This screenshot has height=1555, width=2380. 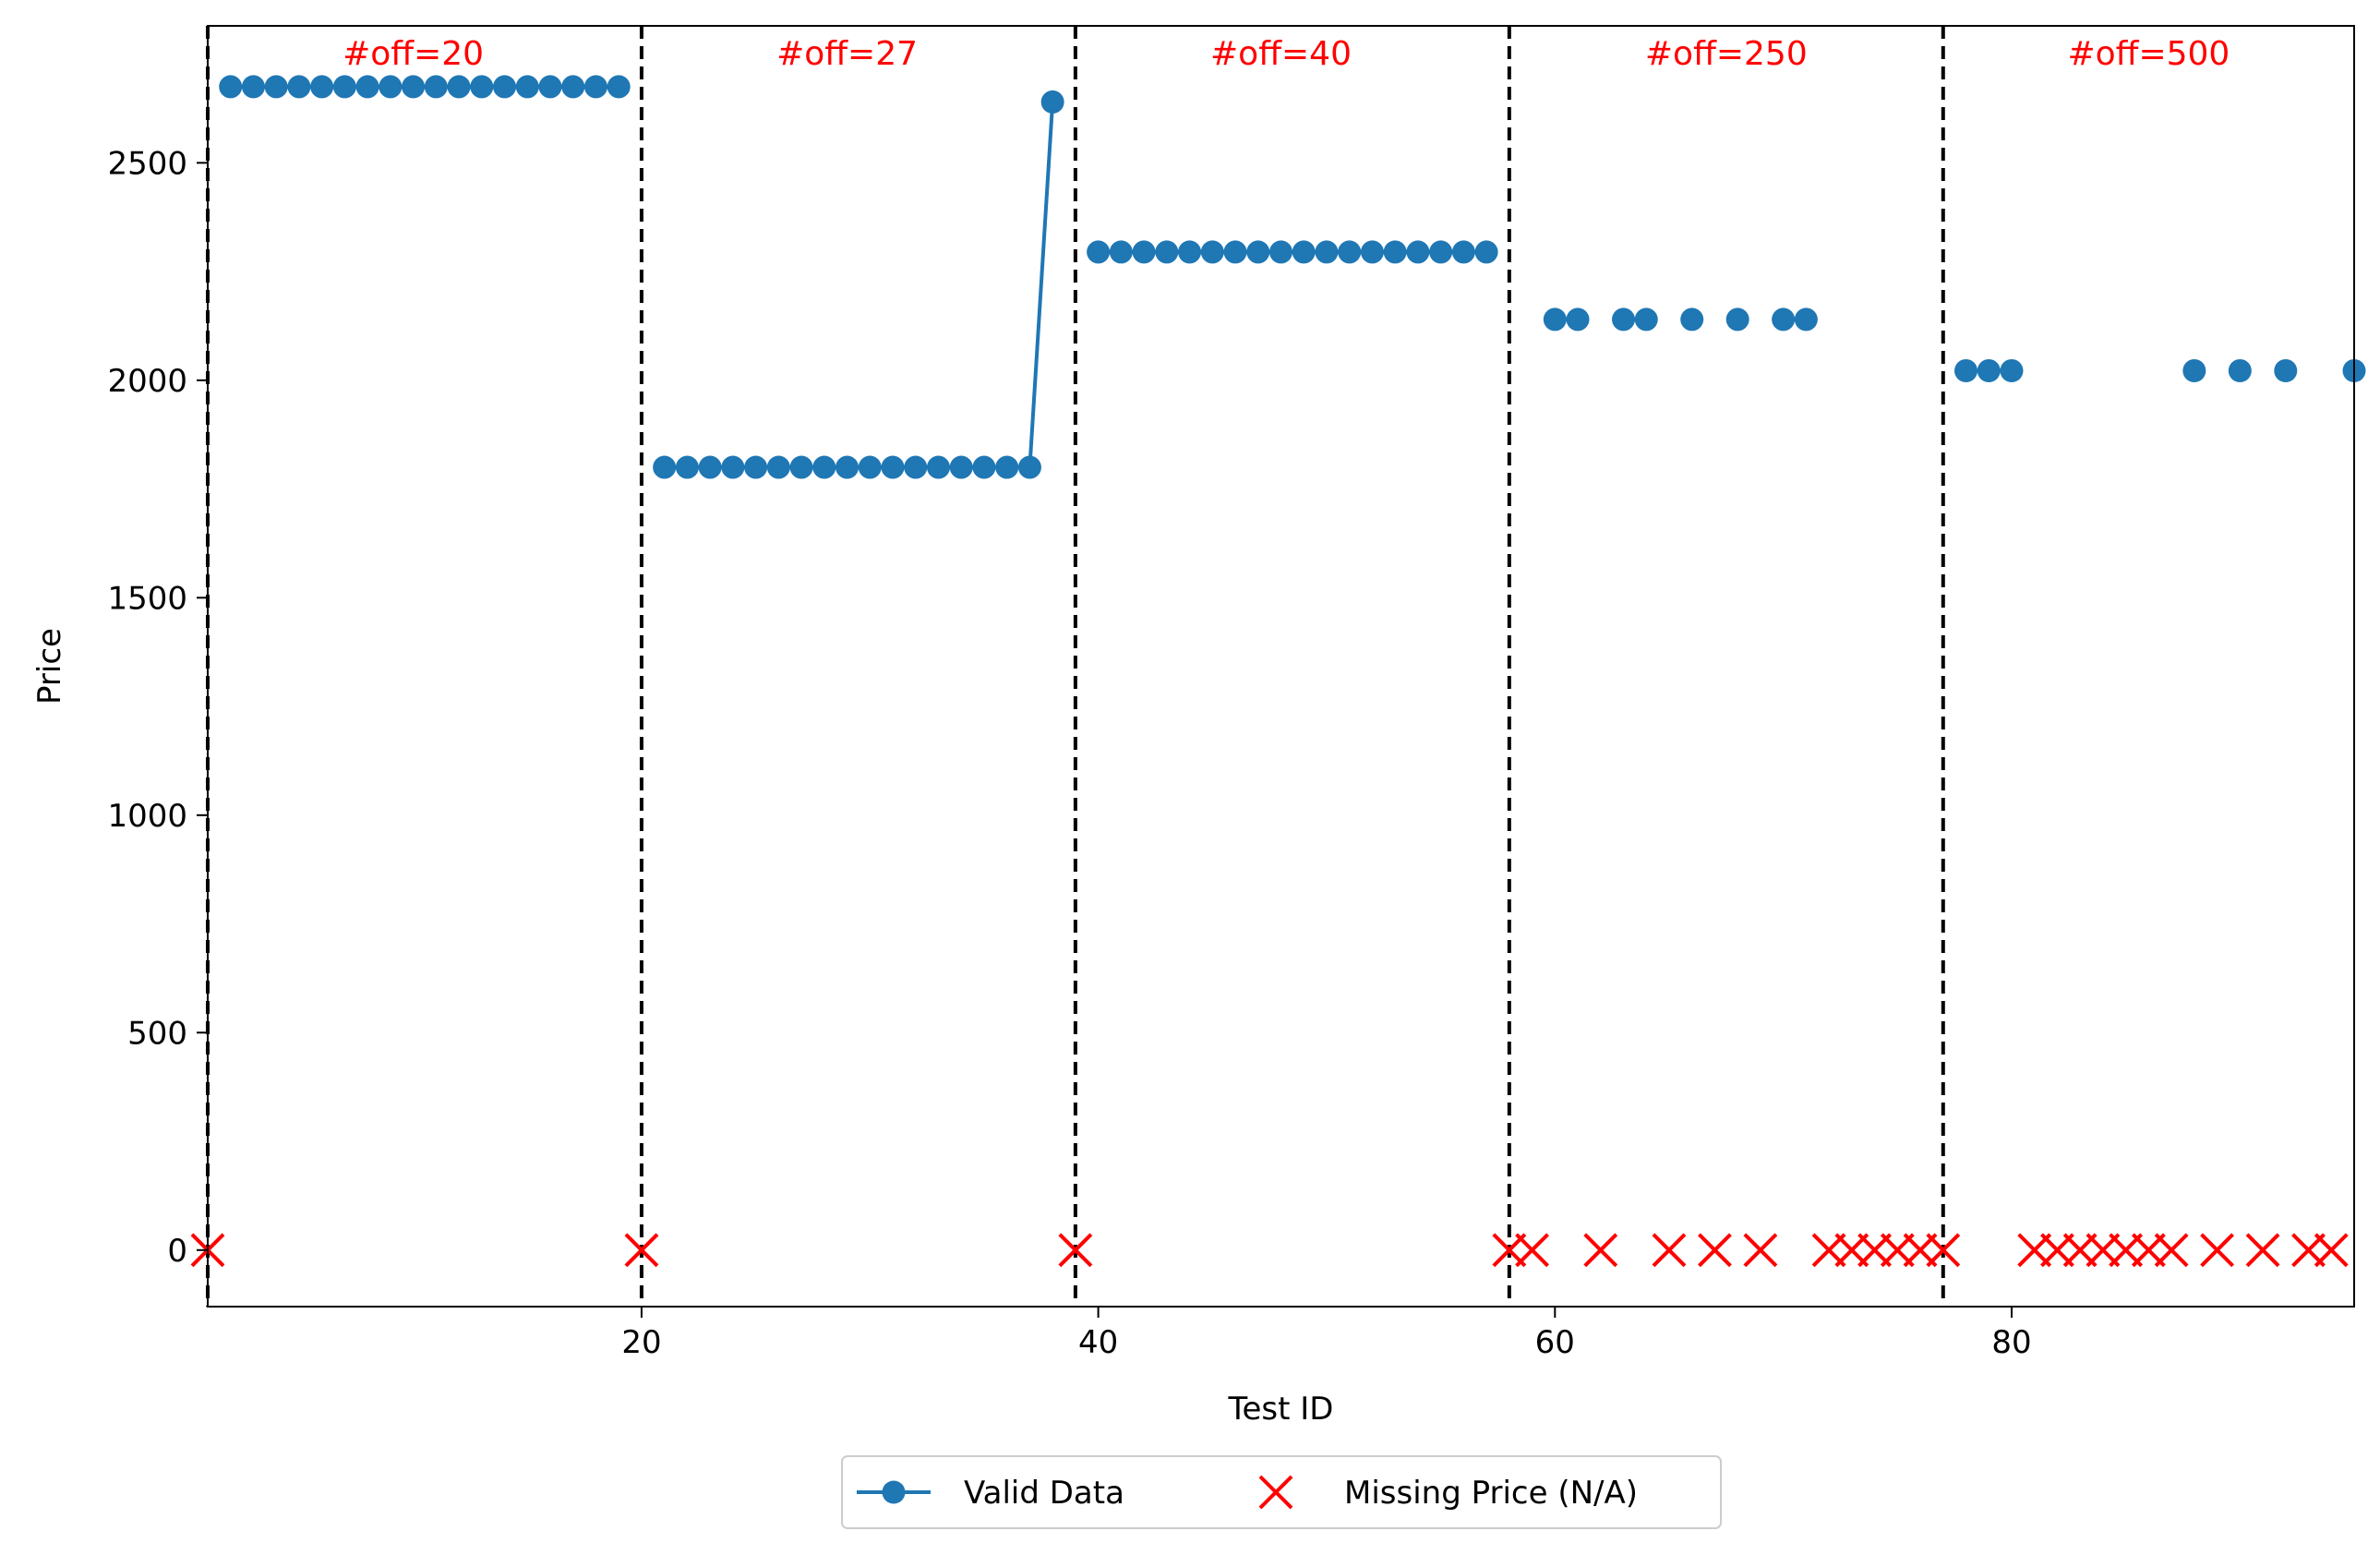 What do you see at coordinates (49, 667) in the screenshot?
I see `y-axis-label: Price` at bounding box center [49, 667].